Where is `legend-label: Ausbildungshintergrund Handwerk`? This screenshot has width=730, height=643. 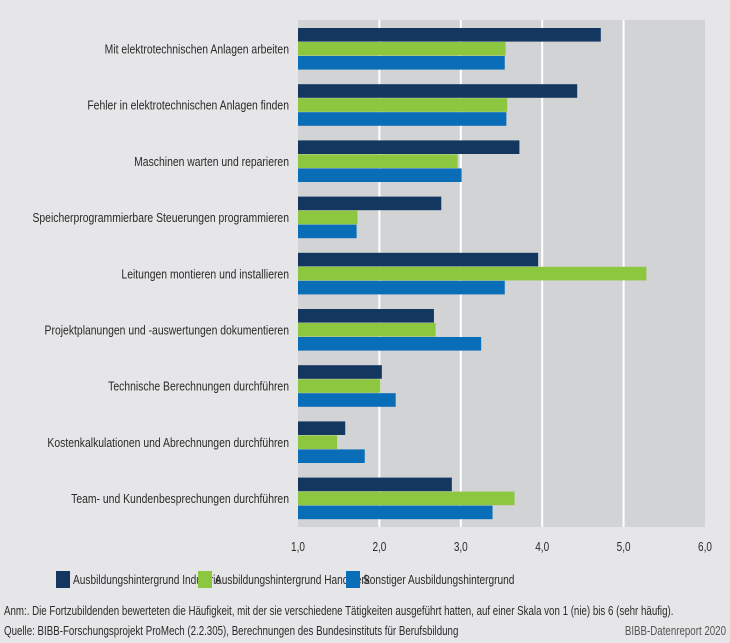 legend-label: Ausbildungshintergrund Handwerk is located at coordinates (292, 580).